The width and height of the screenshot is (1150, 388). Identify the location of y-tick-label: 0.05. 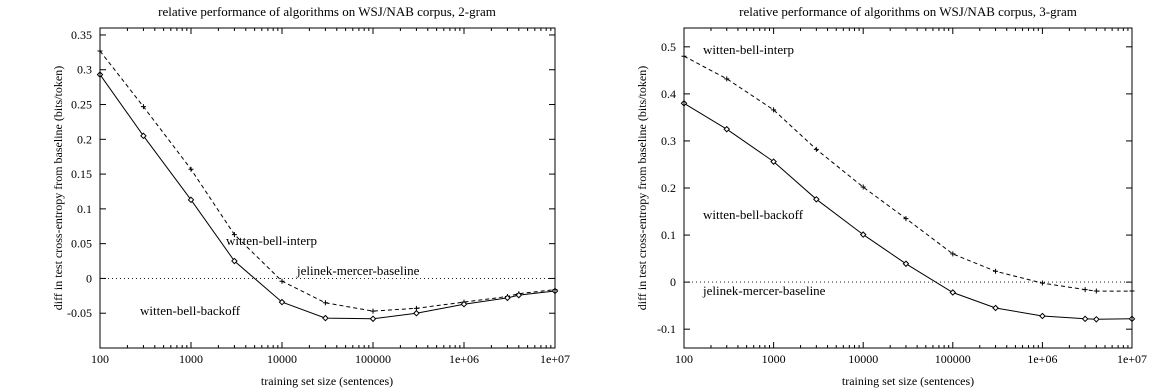
(81, 244).